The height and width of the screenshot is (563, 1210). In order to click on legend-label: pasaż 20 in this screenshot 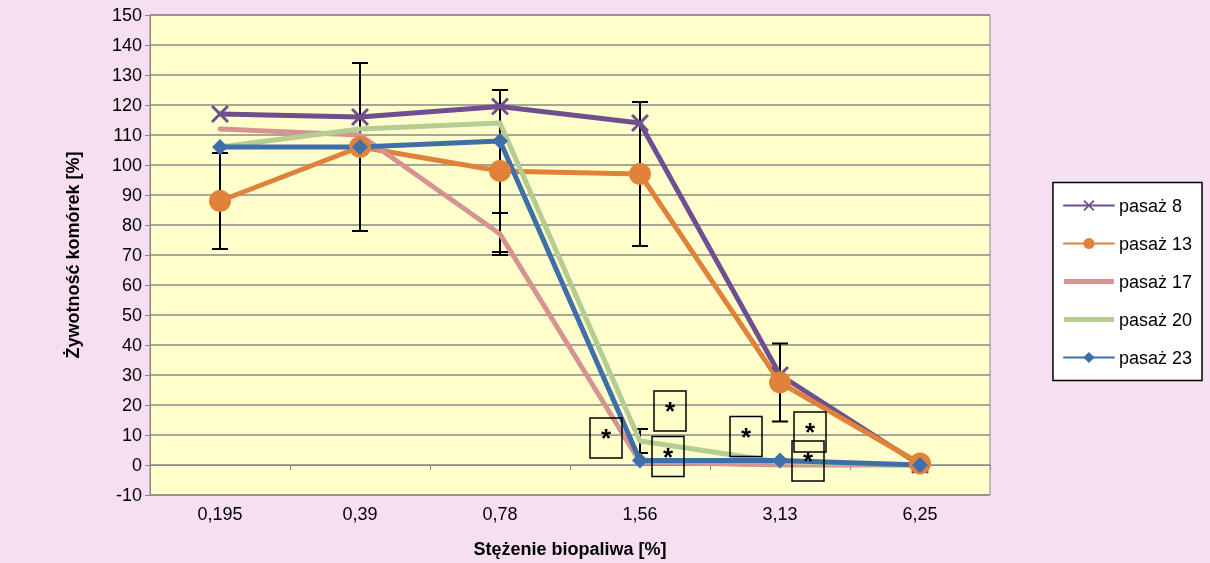, I will do `click(1155, 319)`.